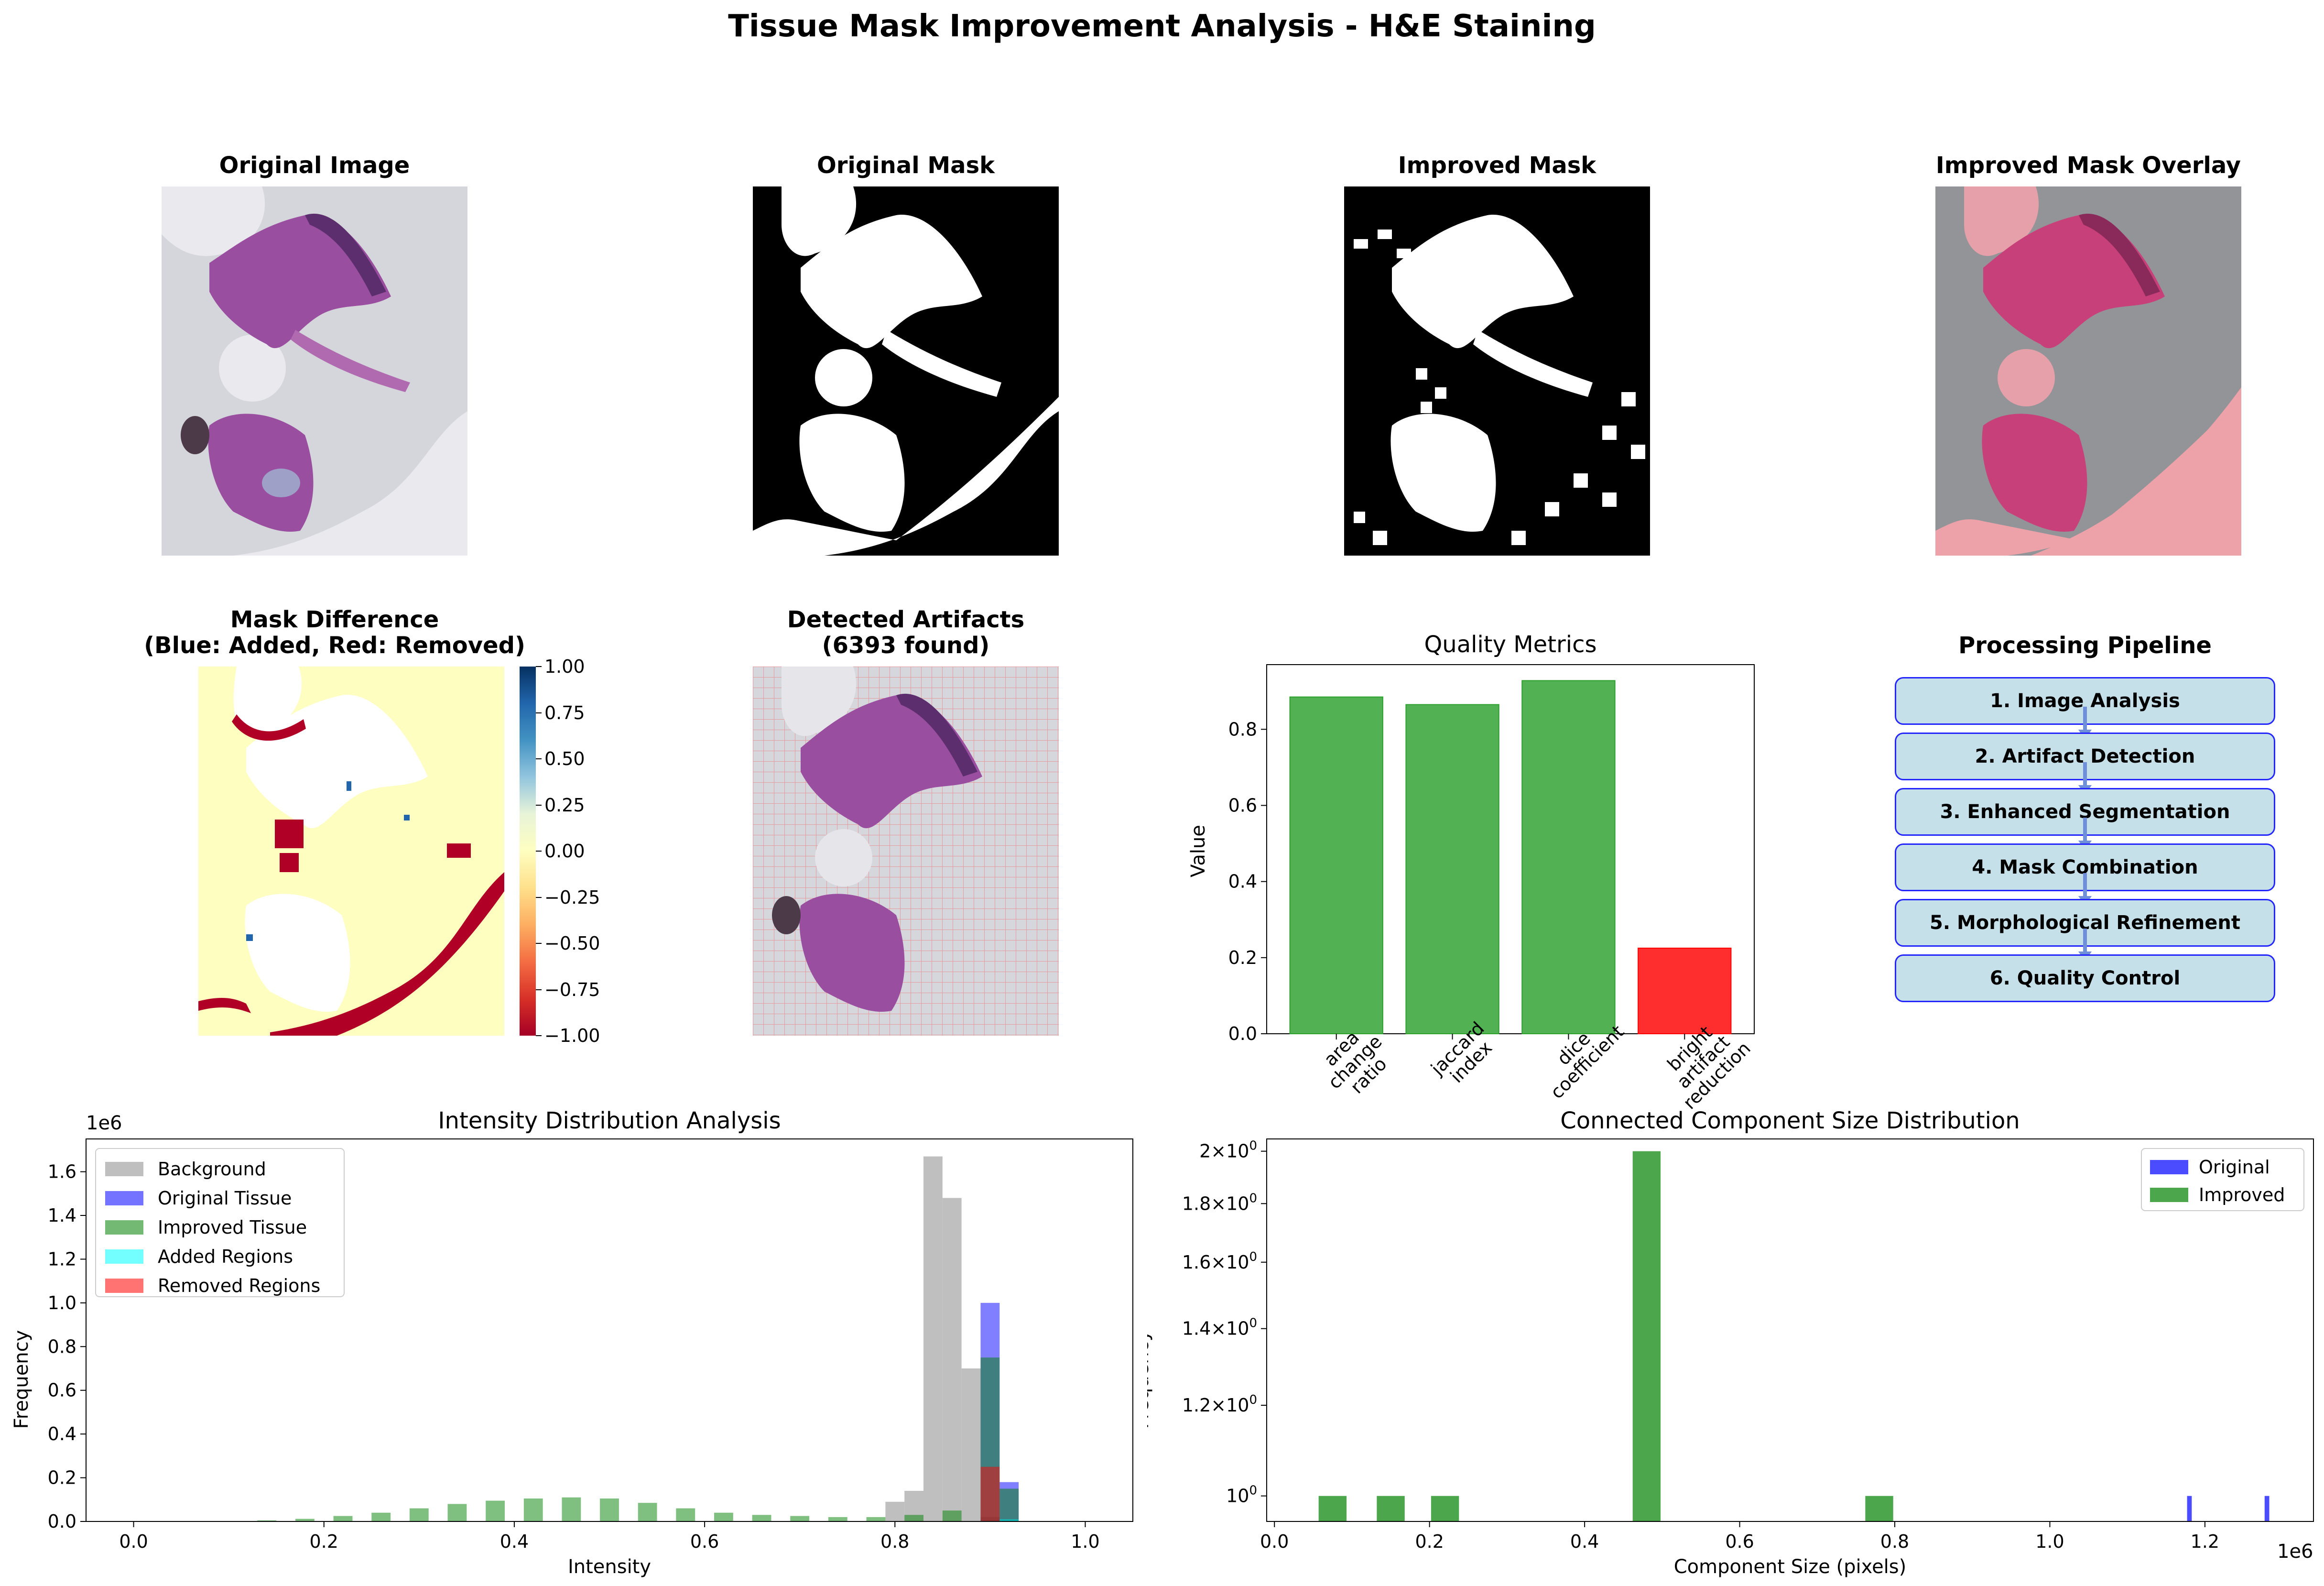 This screenshot has height=1586, width=2324. What do you see at coordinates (564, 851) in the screenshot?
I see `colorbar-tick-label: 0.00` at bounding box center [564, 851].